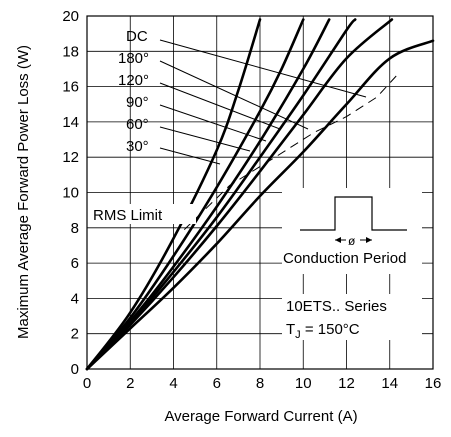  Describe the element at coordinates (344, 258) in the screenshot. I see `conduction-period-label: Conduction Period` at that location.